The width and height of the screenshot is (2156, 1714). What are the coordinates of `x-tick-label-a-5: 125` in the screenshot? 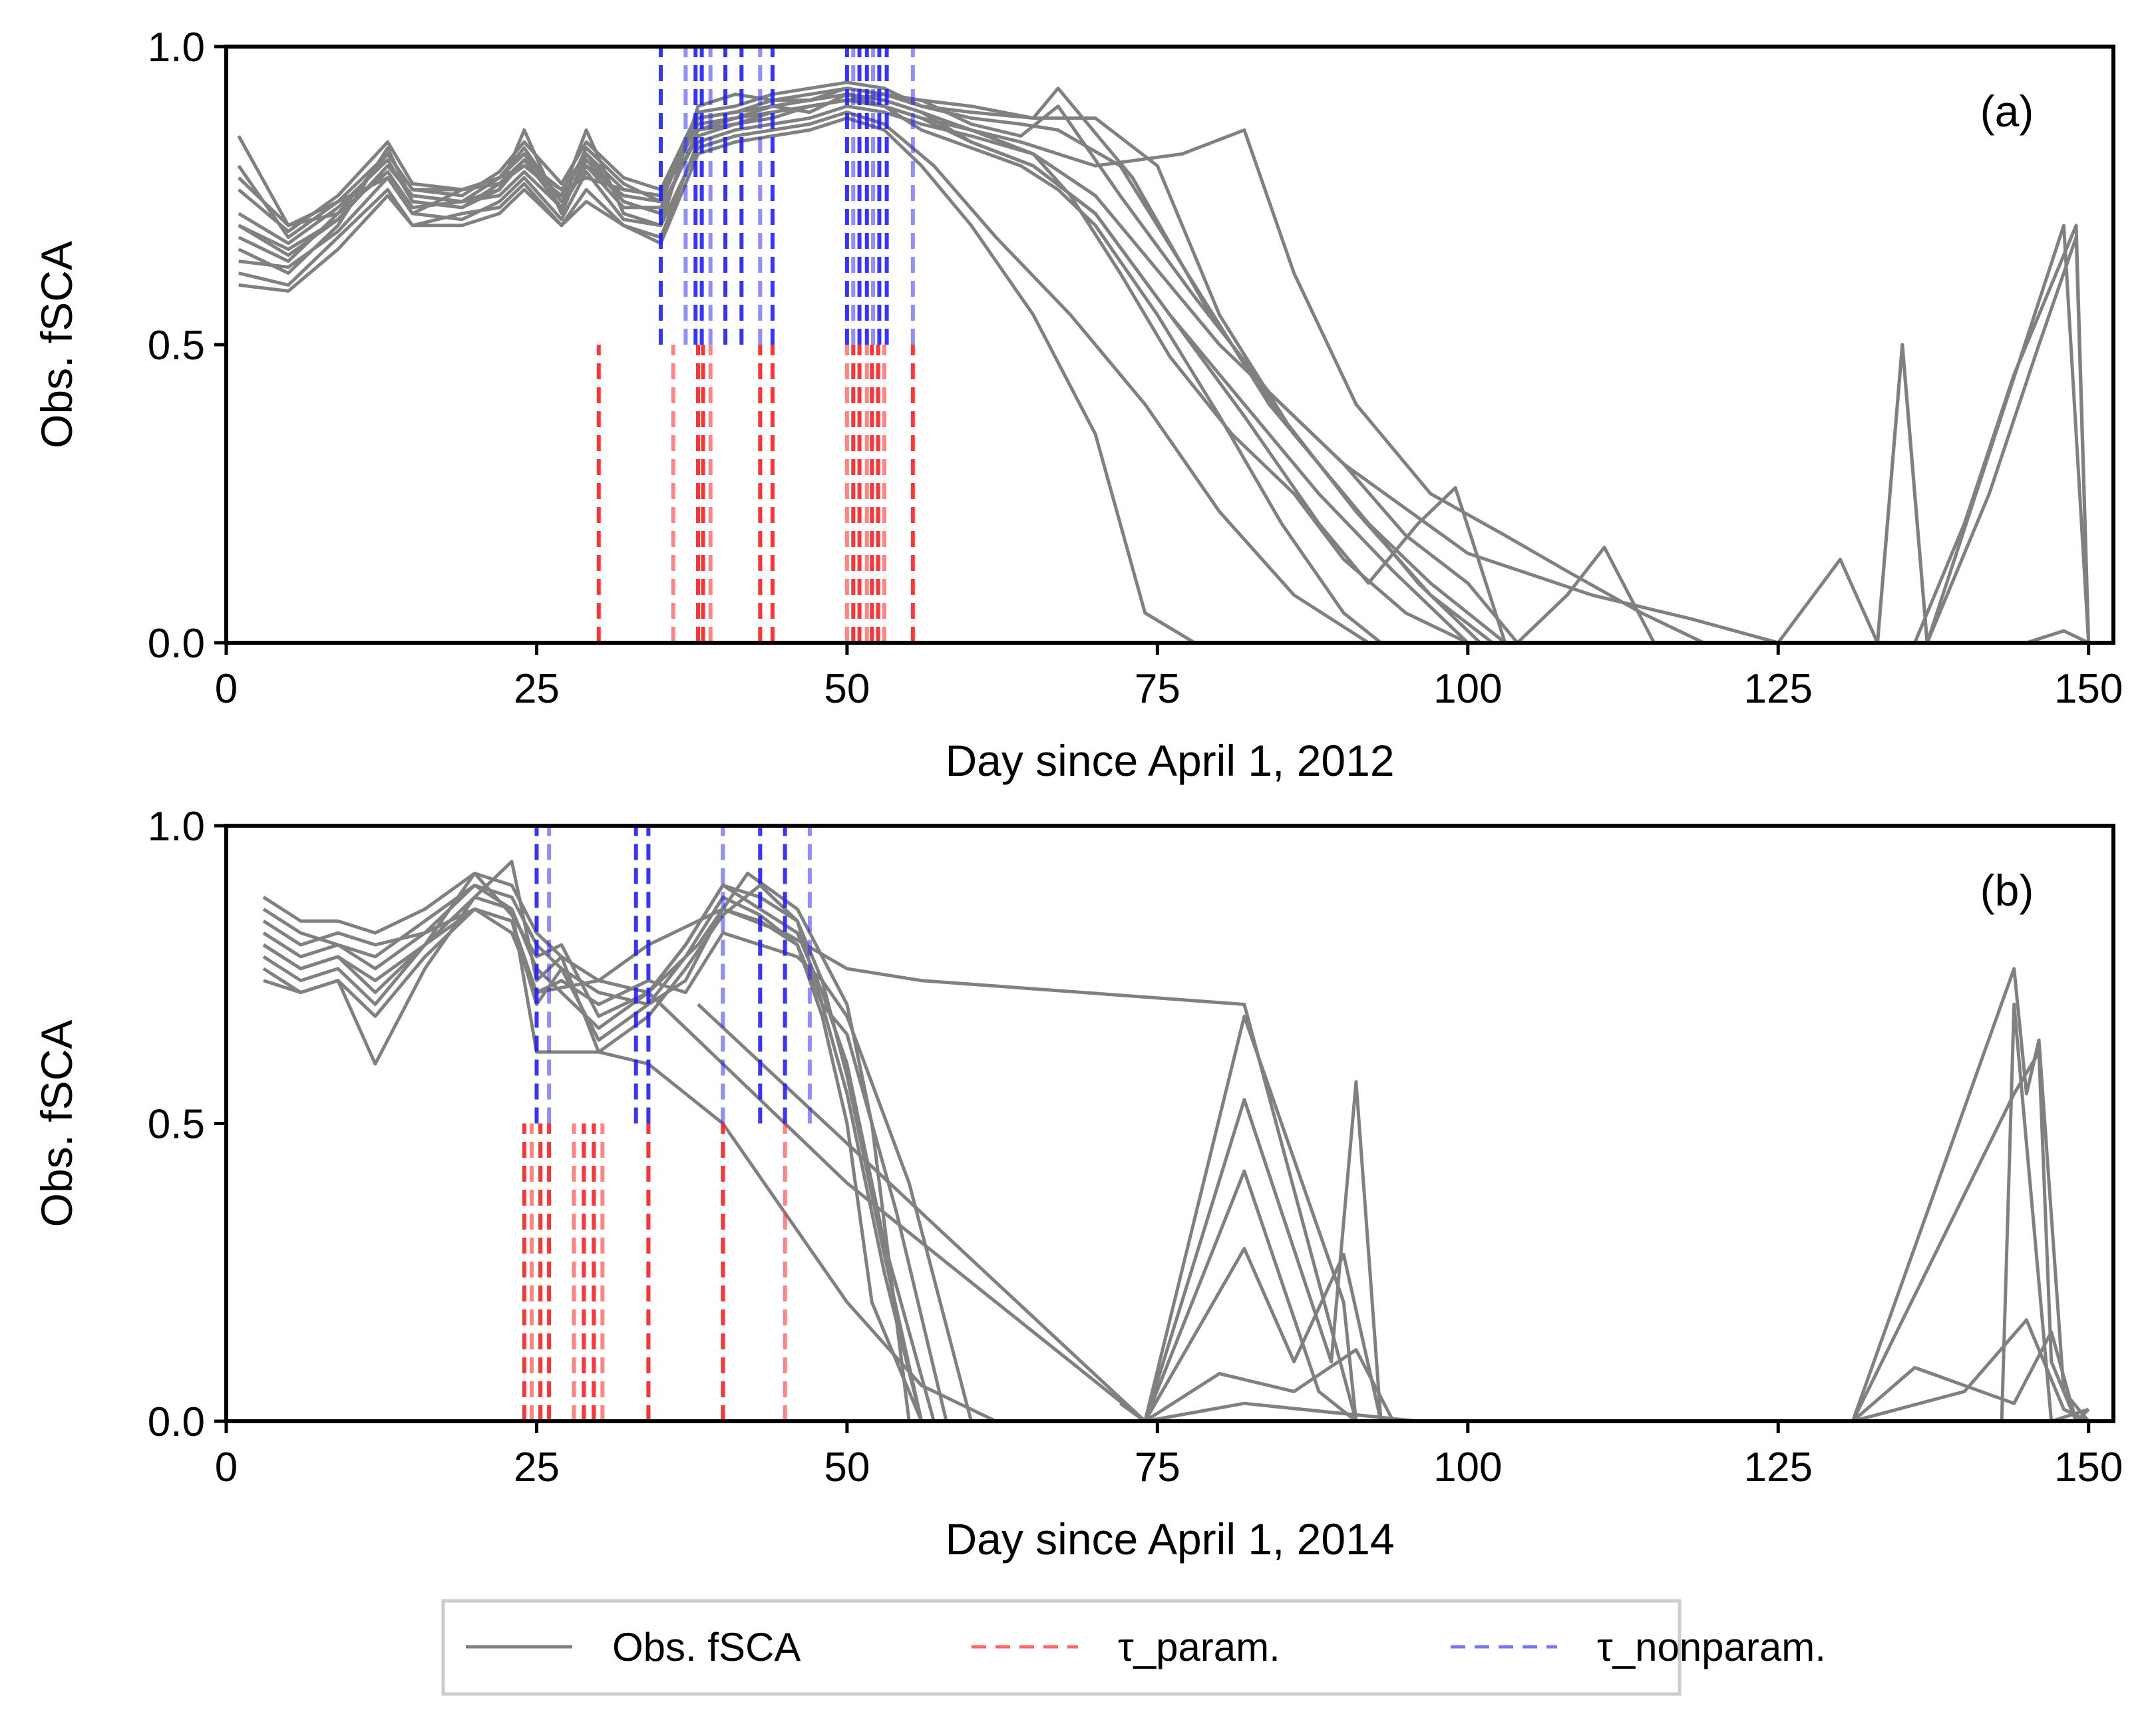 It's located at (1778, 689).